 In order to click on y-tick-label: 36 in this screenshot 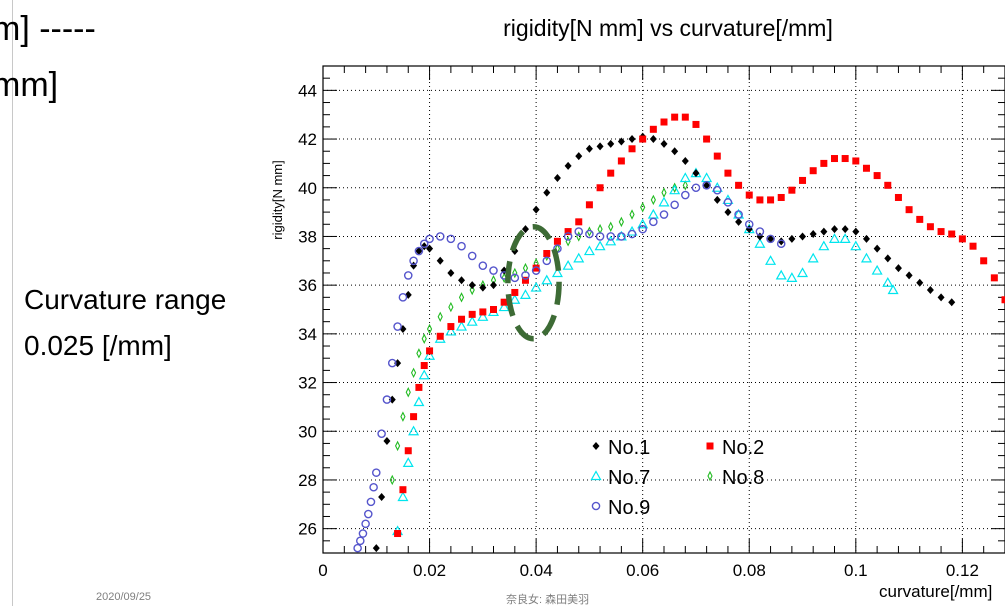, I will do `click(307, 285)`.